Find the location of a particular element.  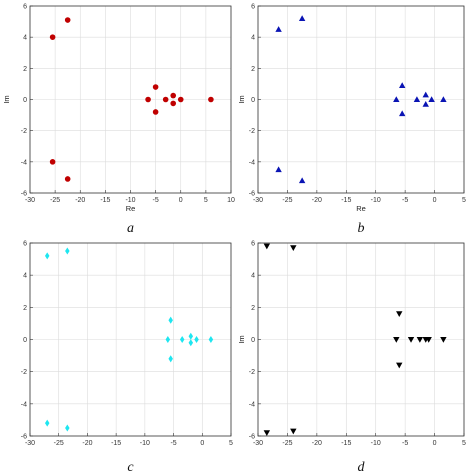

panel-caption: d is located at coordinates (362, 467).